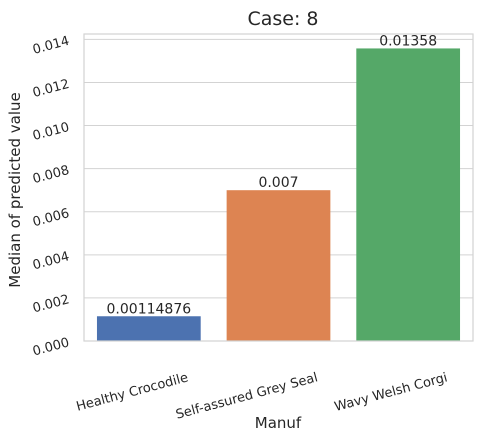 The height and width of the screenshot is (440, 481). I want to click on y-axis-title: Median of predicted value, so click(15, 189).